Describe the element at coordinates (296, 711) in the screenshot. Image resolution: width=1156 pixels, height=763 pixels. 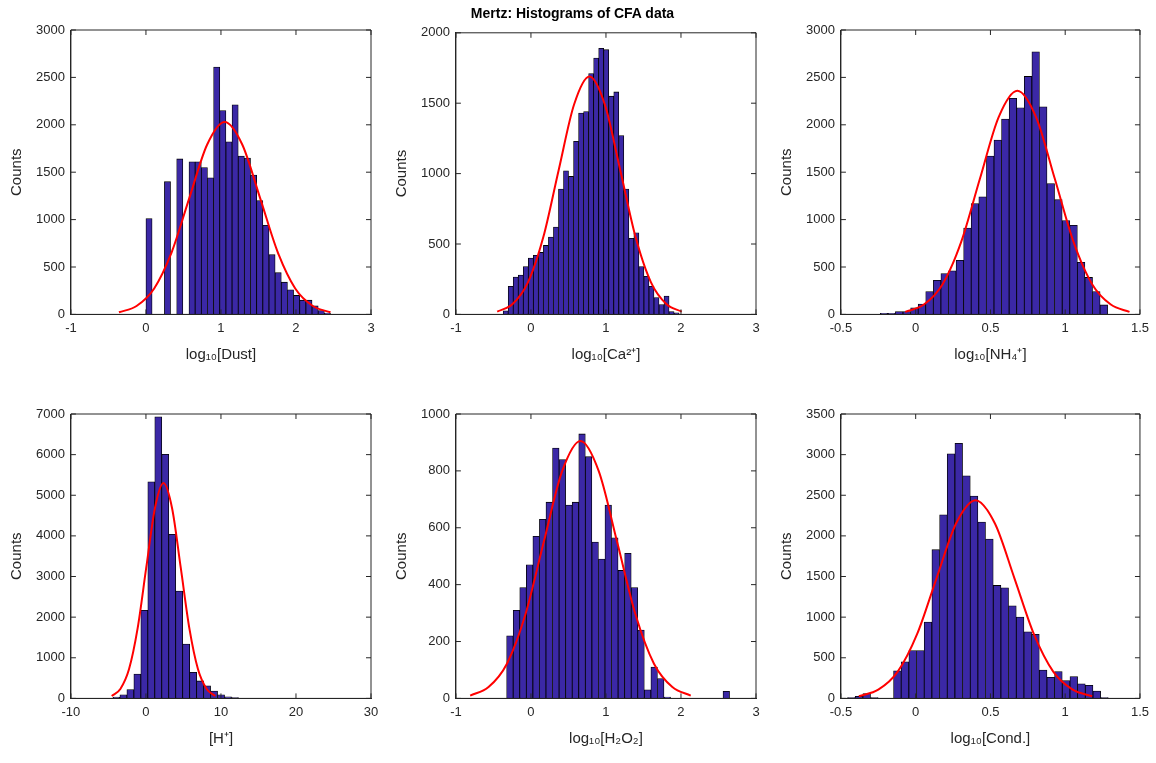
I see `x-tick-label: 20` at that location.